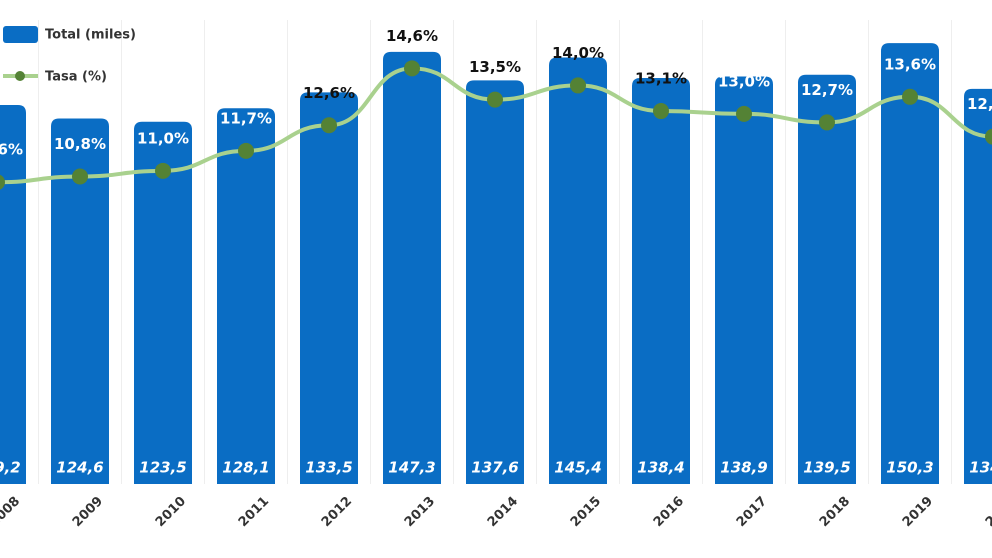 This screenshot has width=992, height=558. Describe the element at coordinates (979, 104) in the screenshot. I see `rate-value-label: 12,2%` at that location.